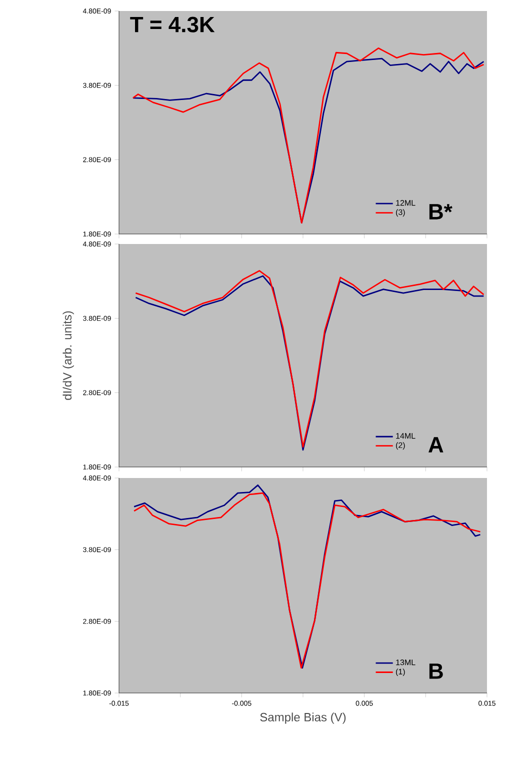 Image resolution: width=513 pixels, height=761 pixels. What do you see at coordinates (406, 436) in the screenshot?
I see `legend-label: 14ML` at bounding box center [406, 436].